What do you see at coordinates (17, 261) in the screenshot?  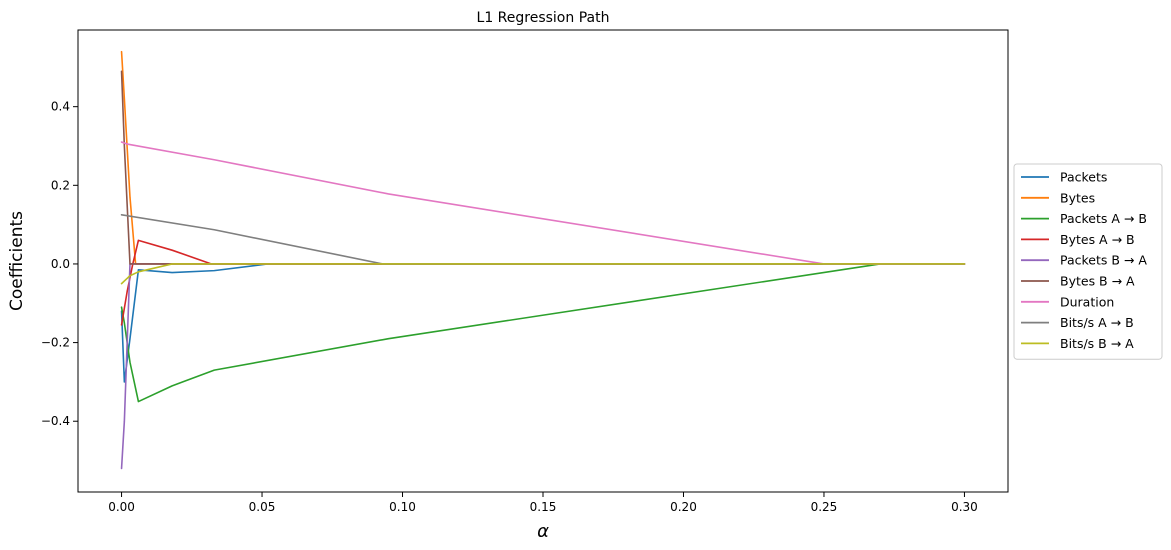 I see `y-axis-label: Coefficients` at bounding box center [17, 261].